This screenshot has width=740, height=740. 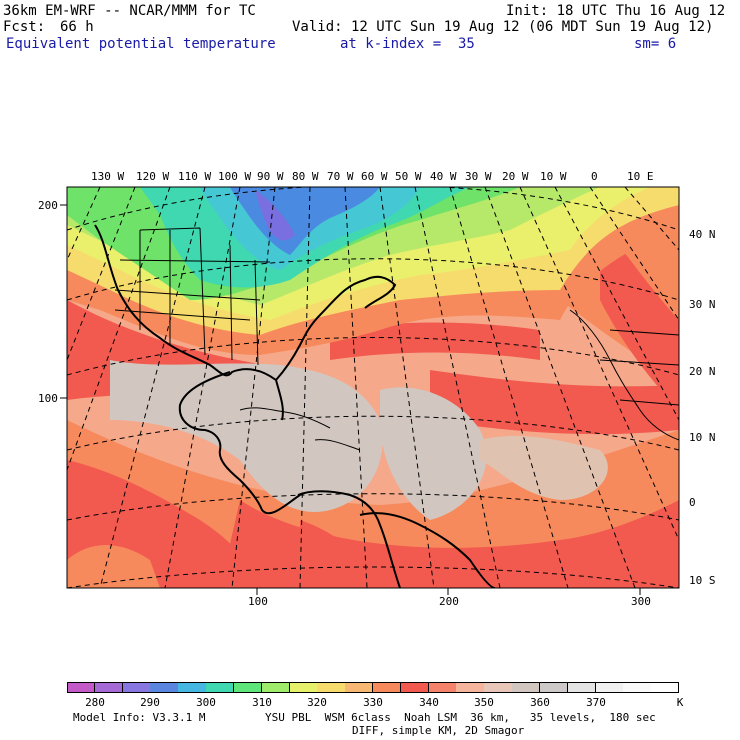 What do you see at coordinates (408, 176) in the screenshot?
I see `lon-label: 50 W` at bounding box center [408, 176].